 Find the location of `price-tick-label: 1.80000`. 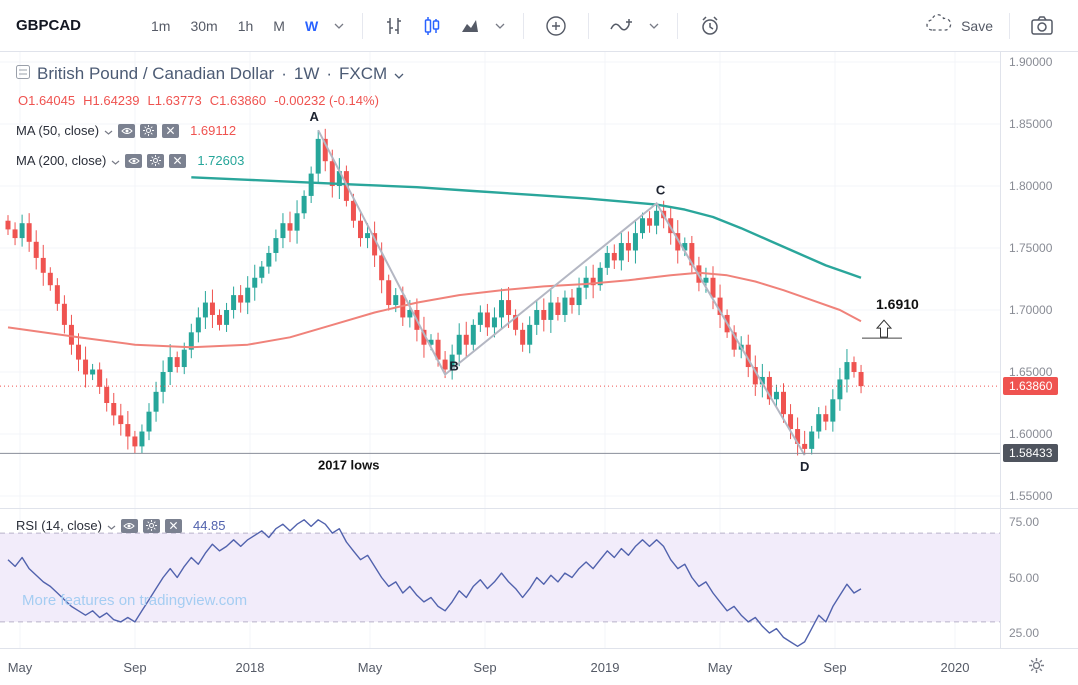

price-tick-label: 1.80000 is located at coordinates (1031, 186).